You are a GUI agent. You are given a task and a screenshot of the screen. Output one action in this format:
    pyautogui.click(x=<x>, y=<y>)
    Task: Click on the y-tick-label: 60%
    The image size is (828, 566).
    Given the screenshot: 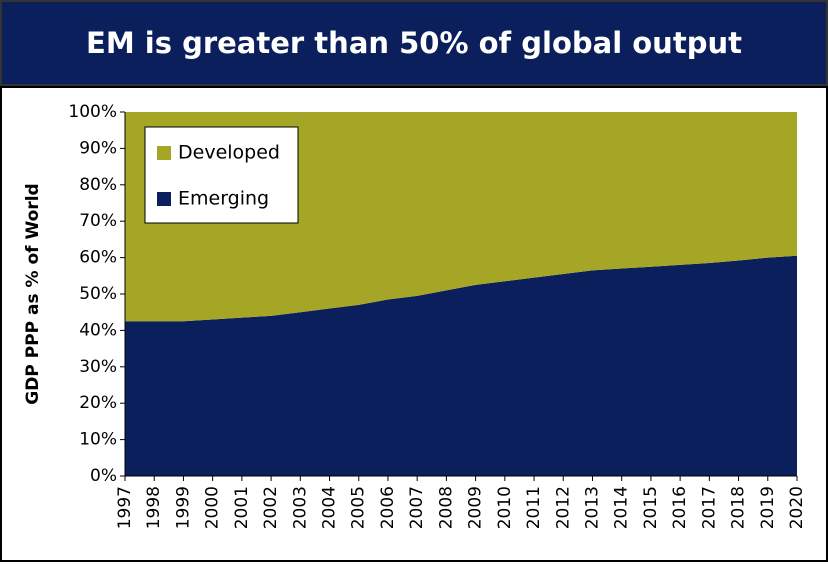 What is the action you would take?
    pyautogui.click(x=98, y=258)
    